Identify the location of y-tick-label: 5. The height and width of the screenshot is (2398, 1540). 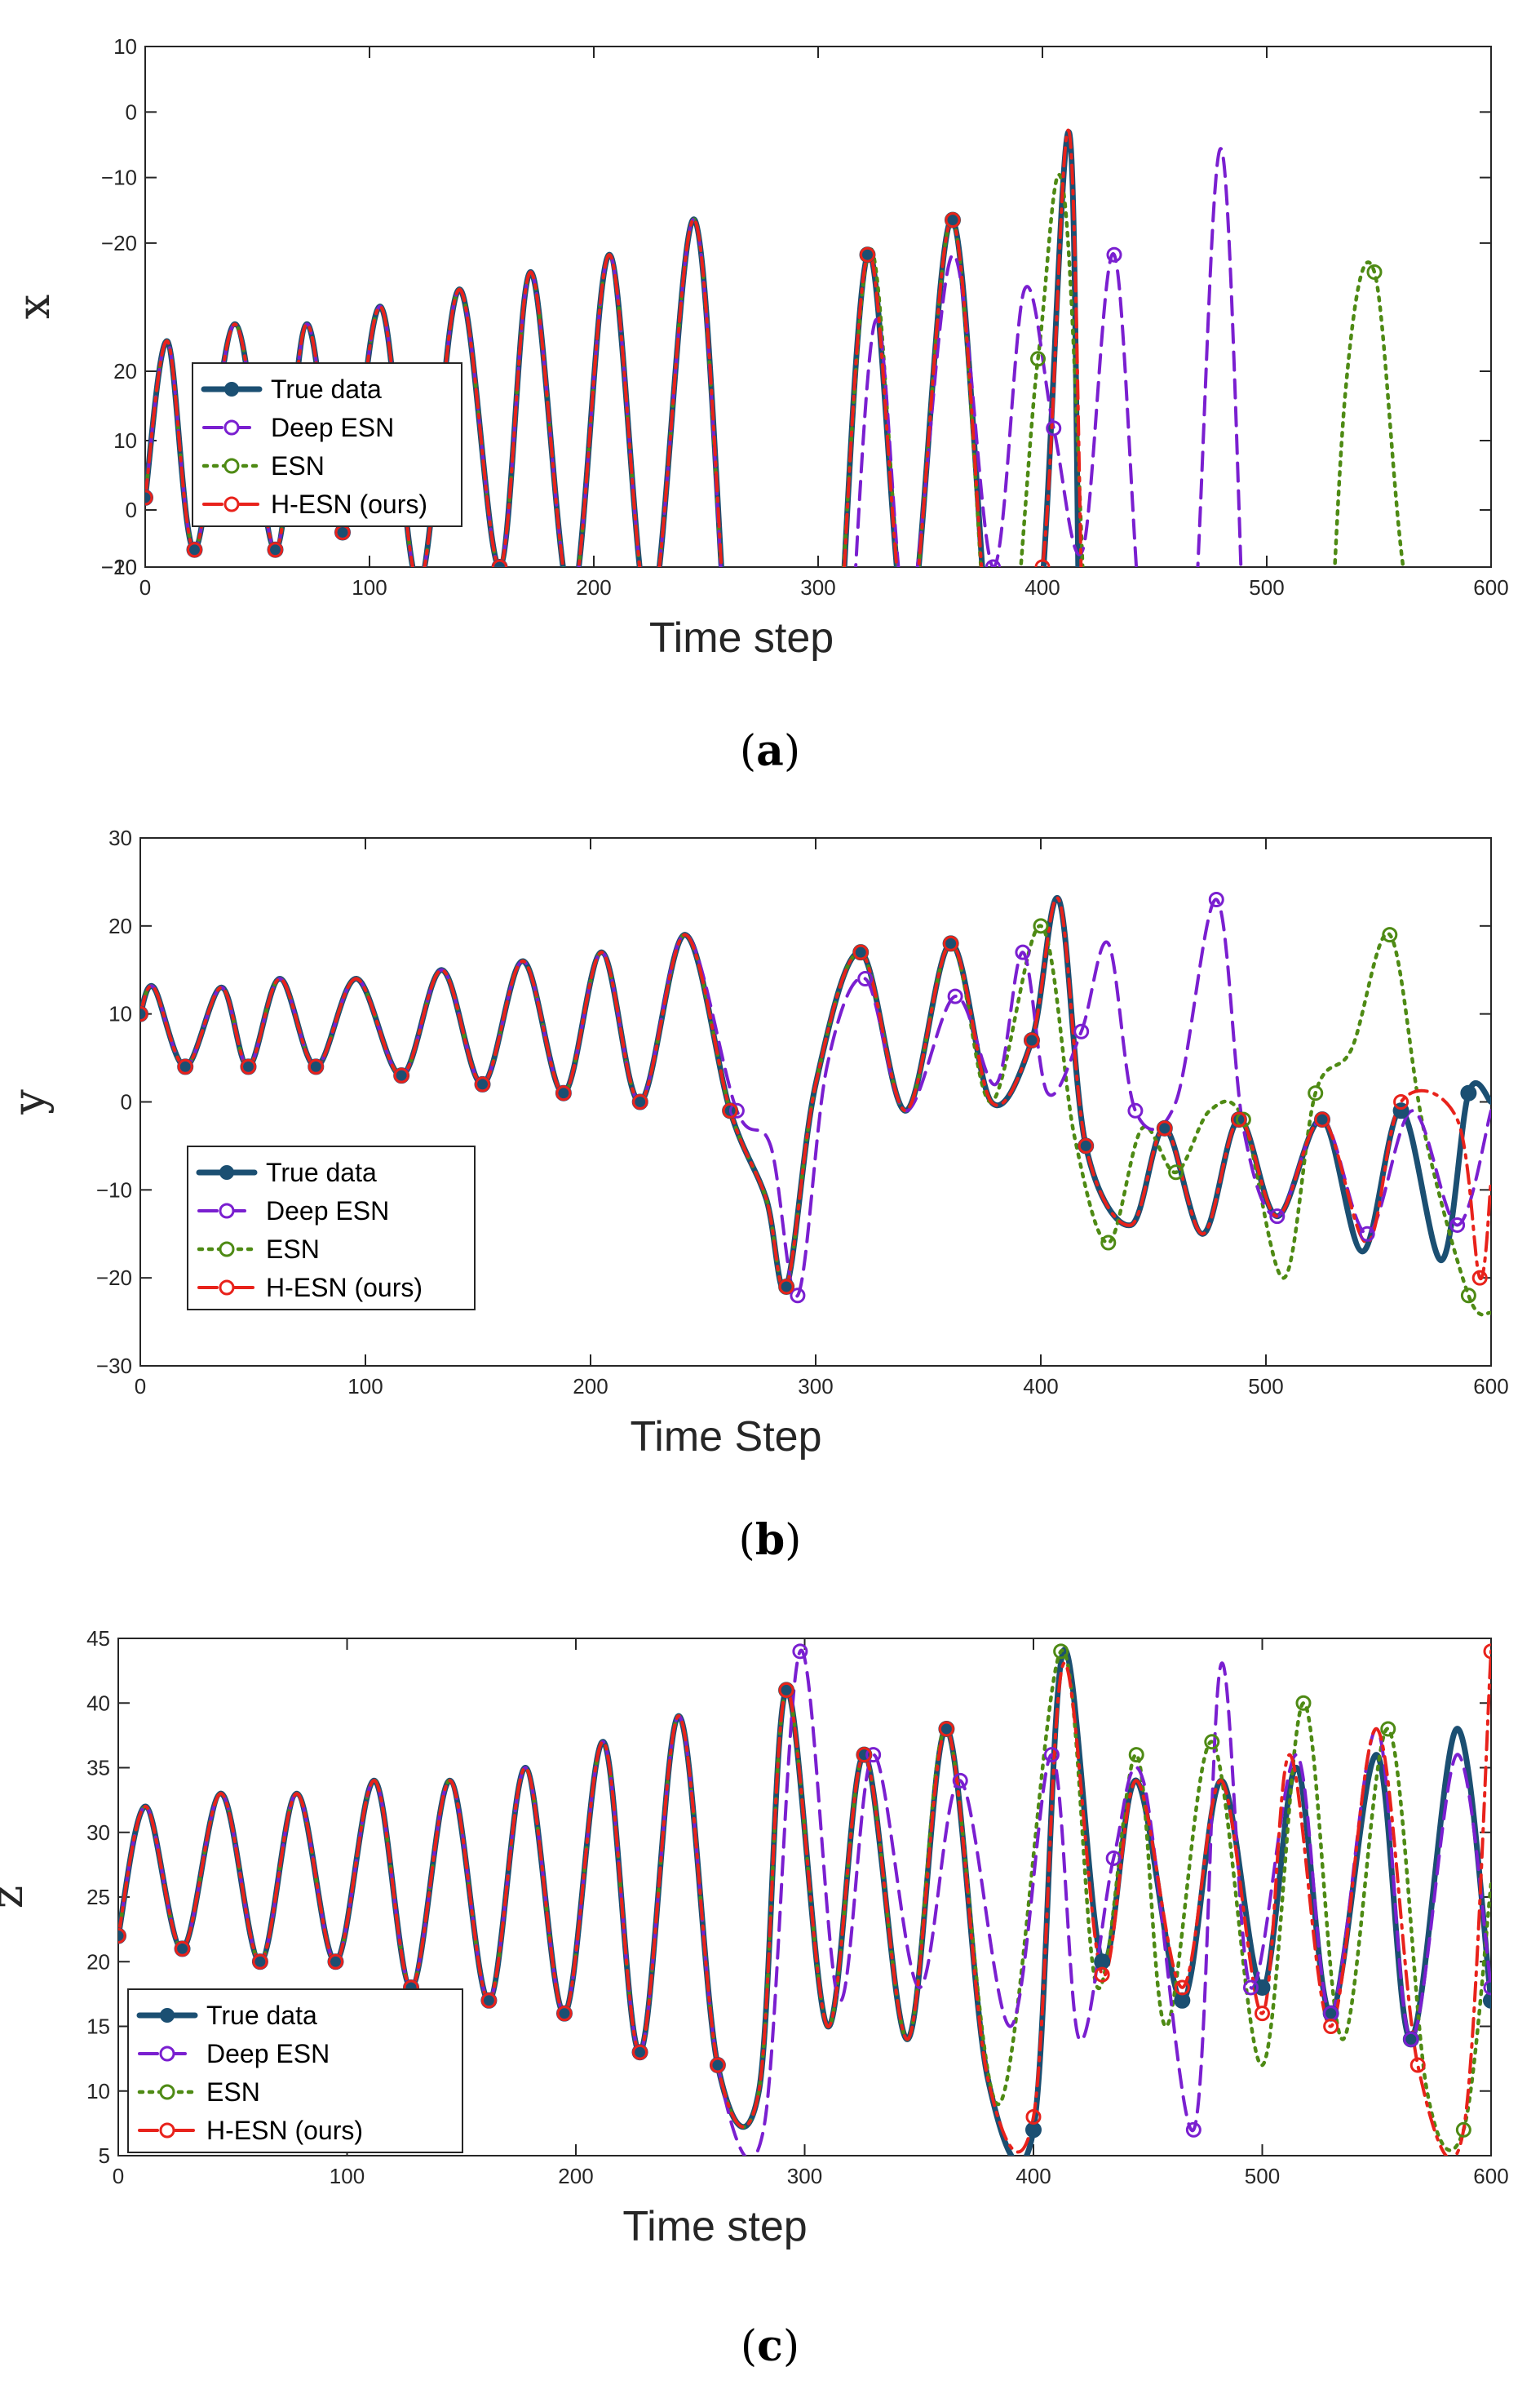
(104, 2155).